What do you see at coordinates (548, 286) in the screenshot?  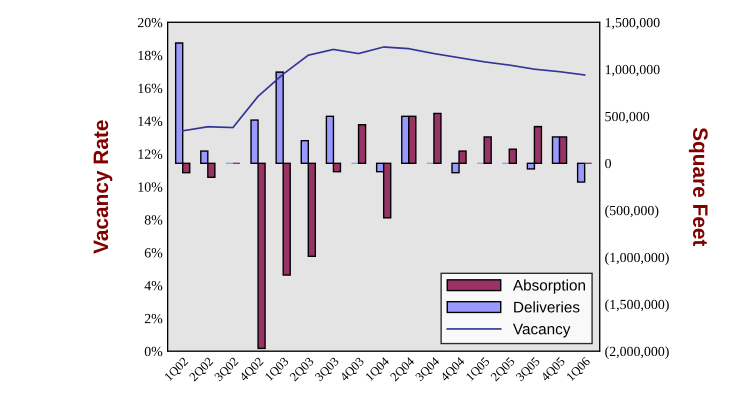 I see `legend-label: Absorption` at bounding box center [548, 286].